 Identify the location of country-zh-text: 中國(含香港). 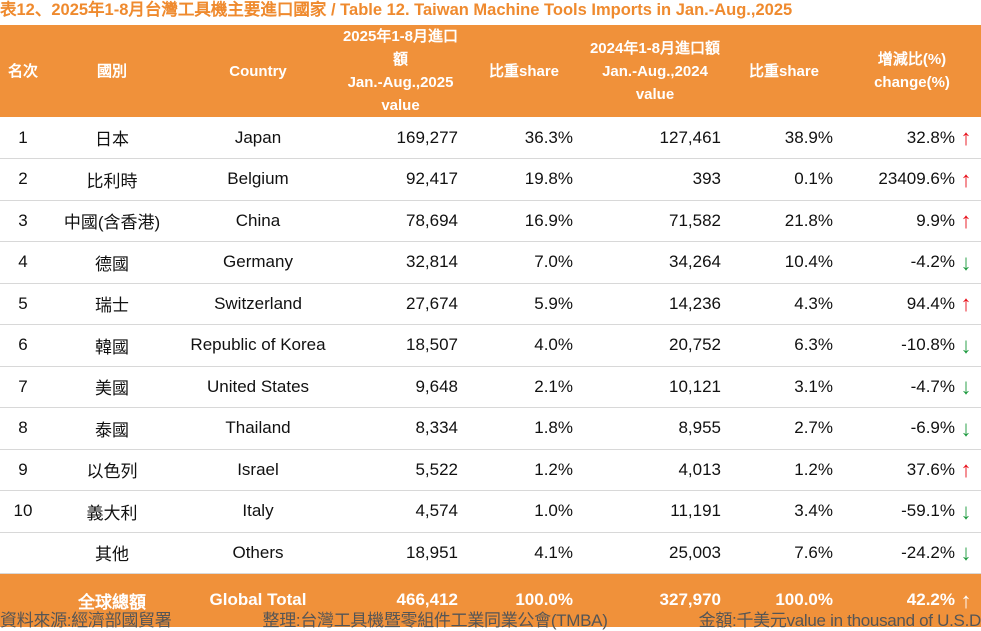
(112, 223).